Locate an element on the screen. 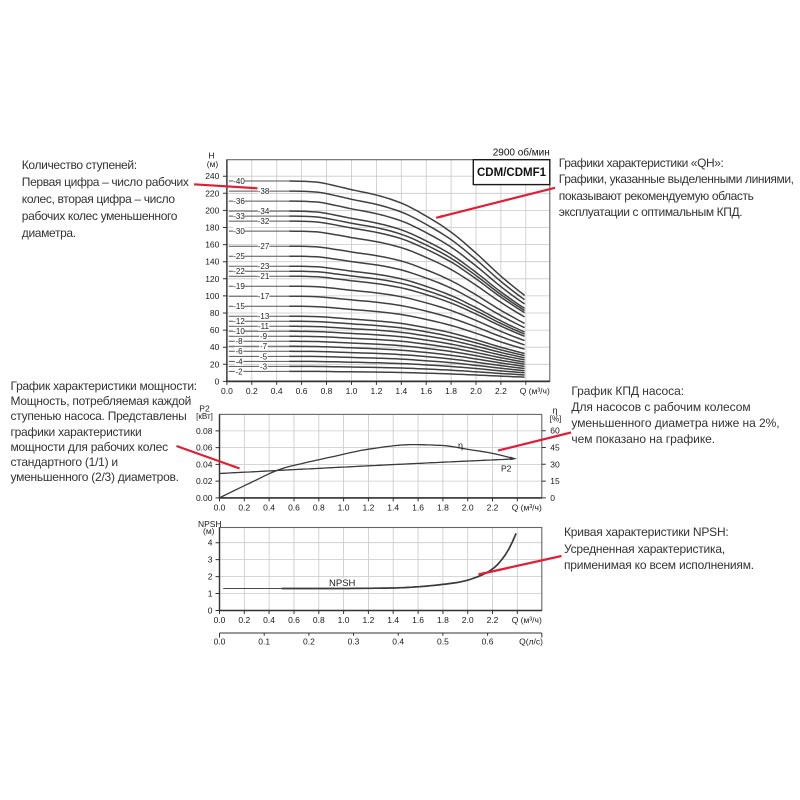 This screenshot has height=800, width=800. svg-text: -6 is located at coordinates (239, 351).